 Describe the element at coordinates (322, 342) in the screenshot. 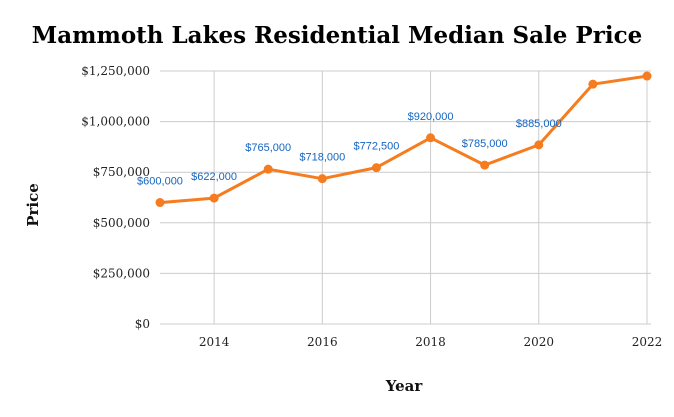

I see `x-tick-label: 2016` at that location.